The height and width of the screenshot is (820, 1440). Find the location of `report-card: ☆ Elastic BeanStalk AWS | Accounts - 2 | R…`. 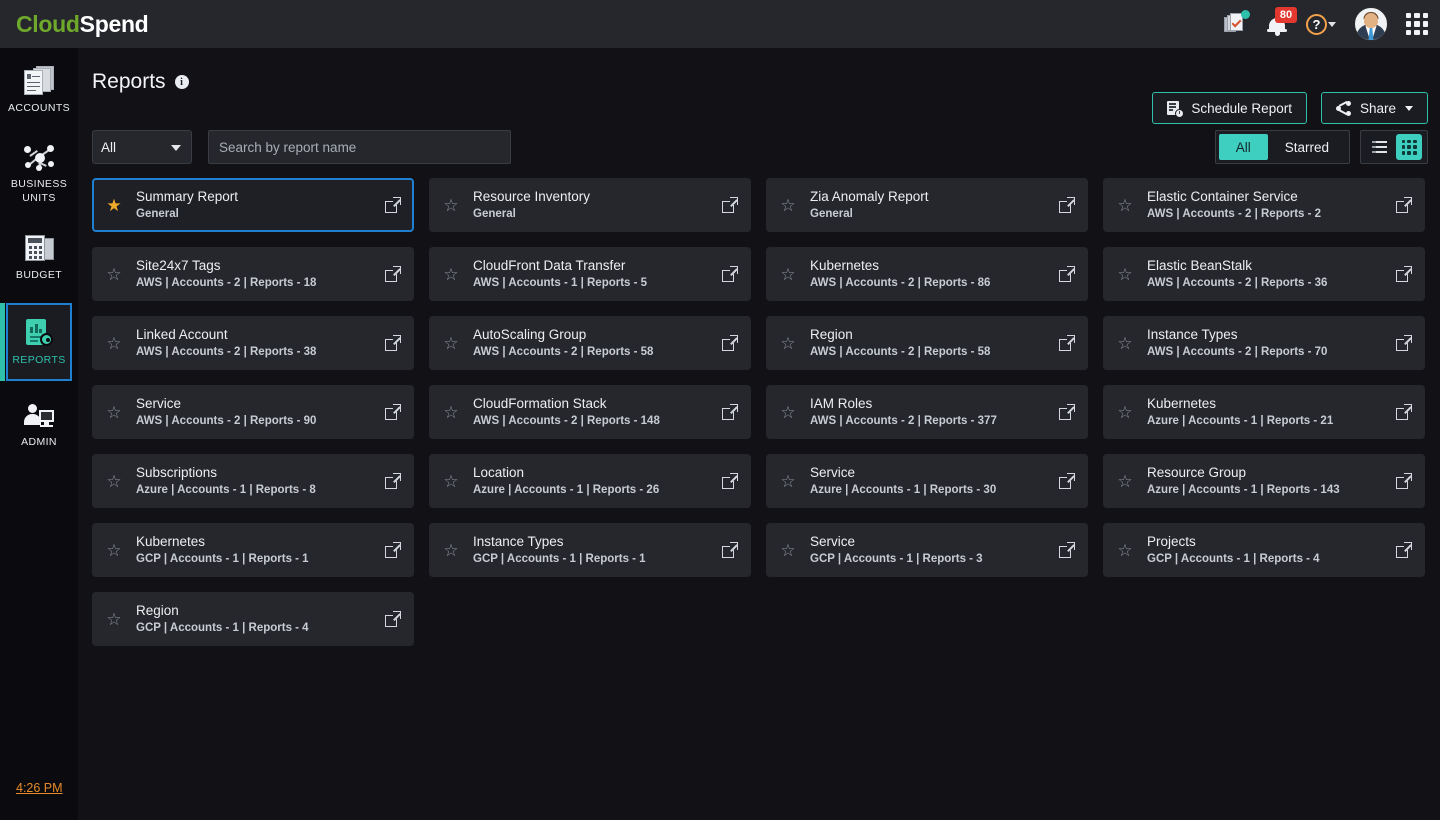

report-card: ☆ Elastic BeanStalk AWS | Accounts - 2 | R… is located at coordinates (1264, 274).